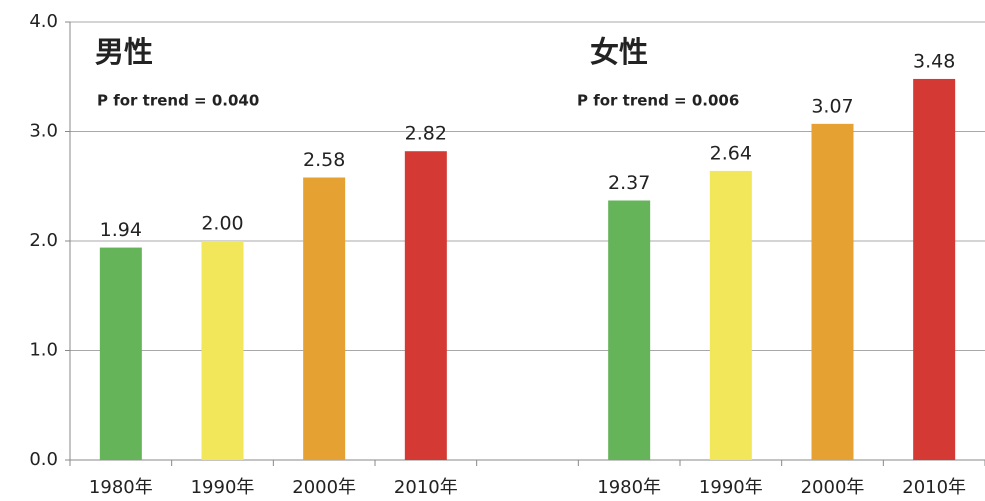  Describe the element at coordinates (658, 101) in the screenshot. I see `annotation: P for trend = 0.006` at that location.